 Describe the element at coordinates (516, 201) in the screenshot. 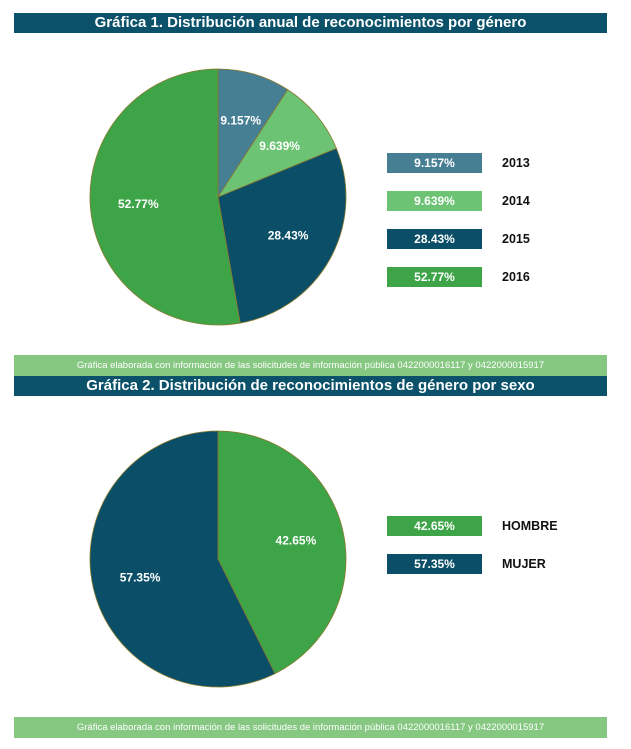

I see `chart1-legend-label-2014: 2014` at that location.